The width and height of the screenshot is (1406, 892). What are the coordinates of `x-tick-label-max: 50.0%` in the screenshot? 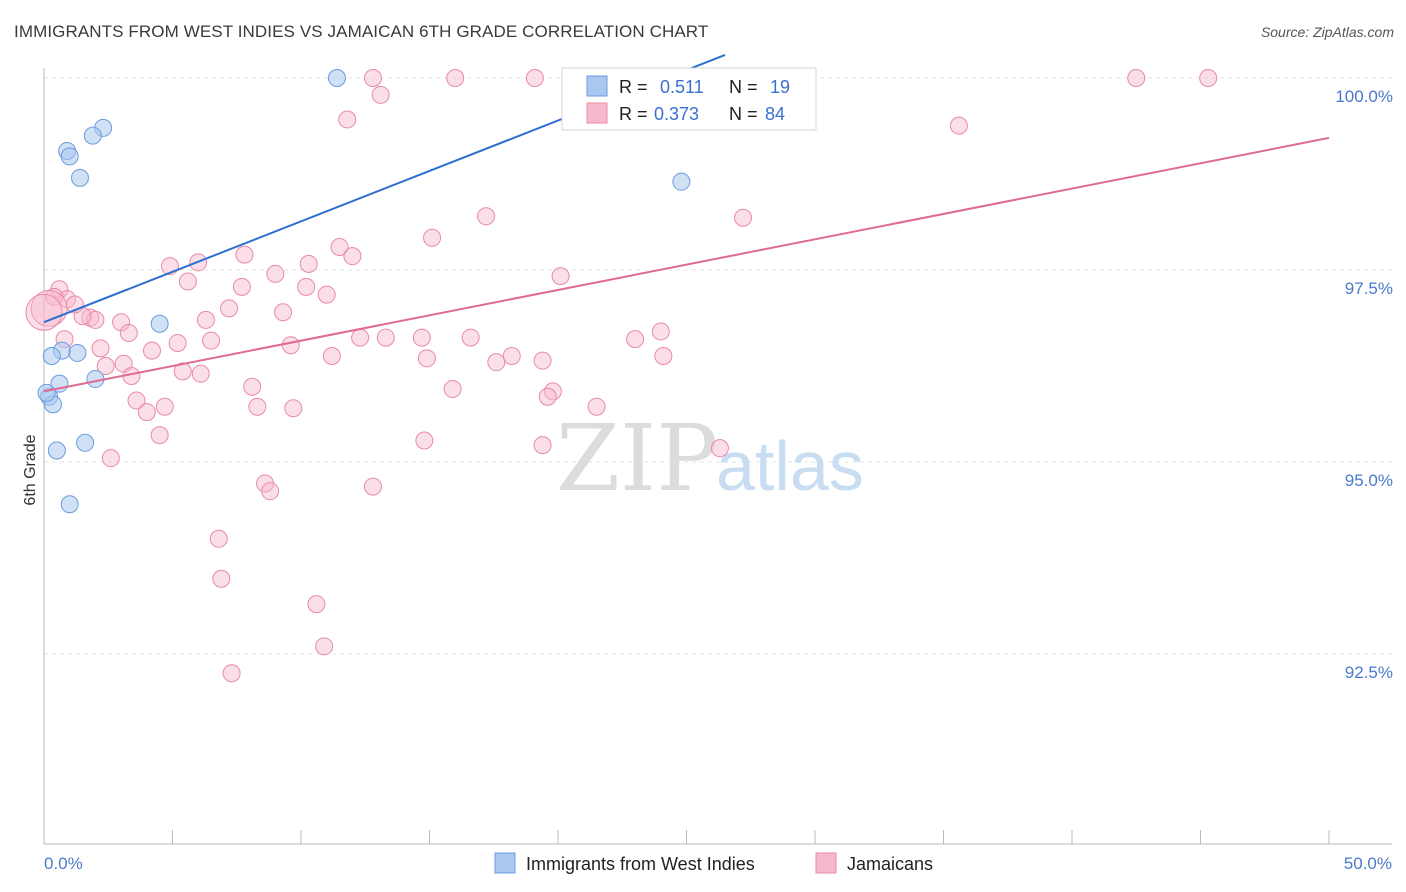 It's located at (1368, 863).